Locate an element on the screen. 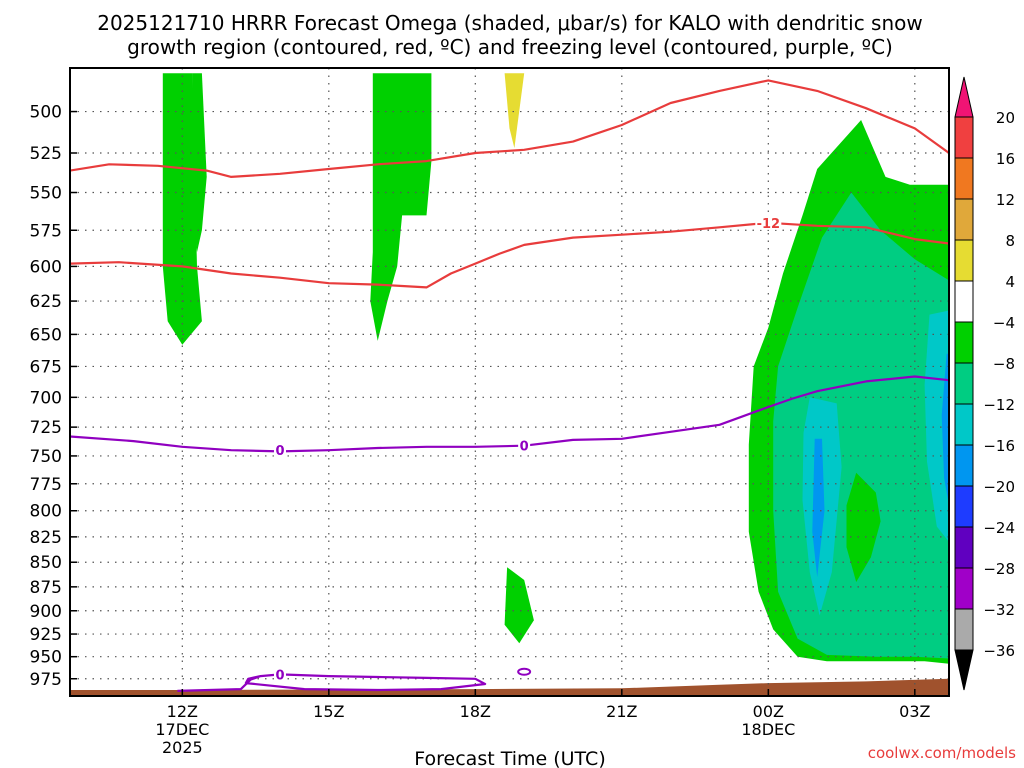  x-tick-label-12-0: 12Z is located at coordinates (182, 711).